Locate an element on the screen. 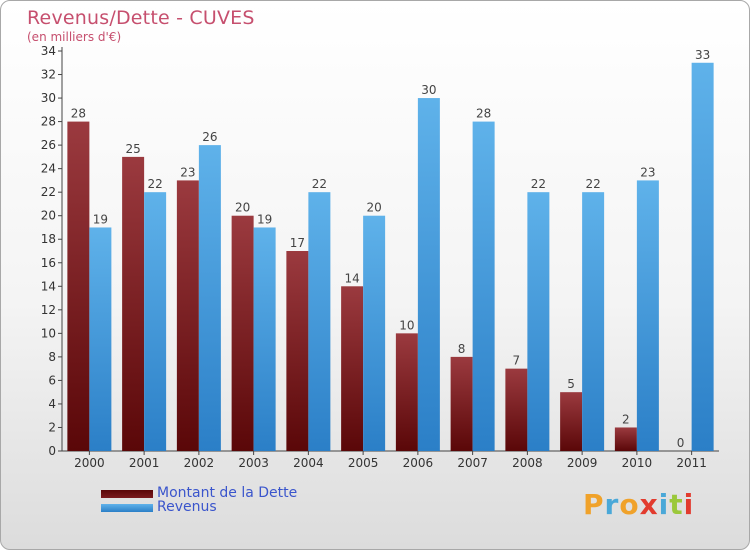  y-tick-label: 0 is located at coordinates (52, 451).